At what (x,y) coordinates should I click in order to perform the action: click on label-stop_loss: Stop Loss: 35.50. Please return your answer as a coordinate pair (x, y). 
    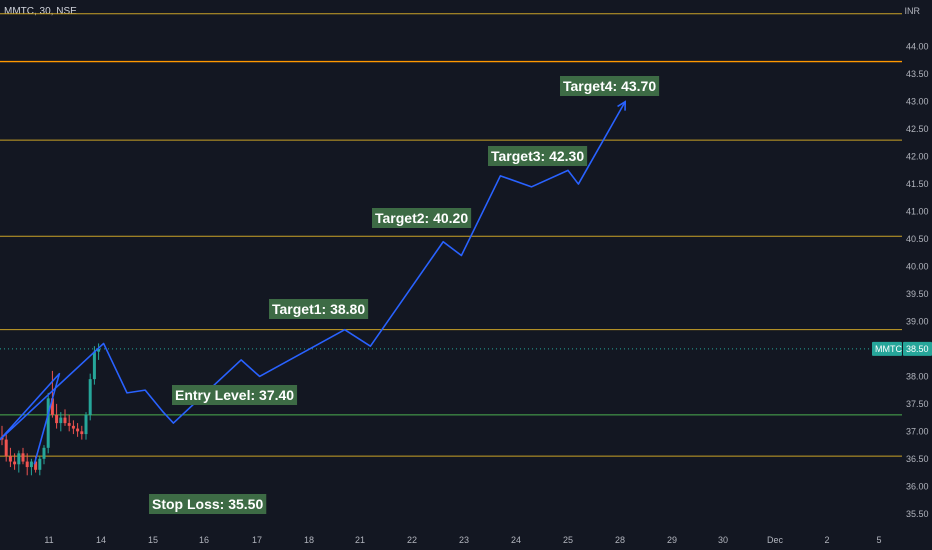
    Looking at the image, I should click on (208, 504).